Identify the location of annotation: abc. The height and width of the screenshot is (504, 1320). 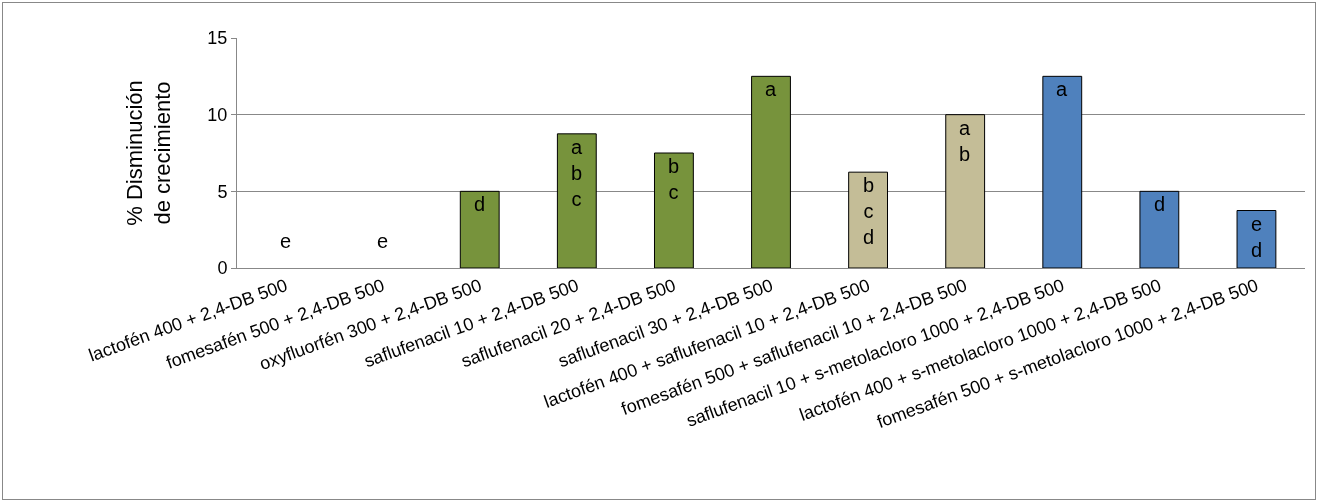
(577, 173).